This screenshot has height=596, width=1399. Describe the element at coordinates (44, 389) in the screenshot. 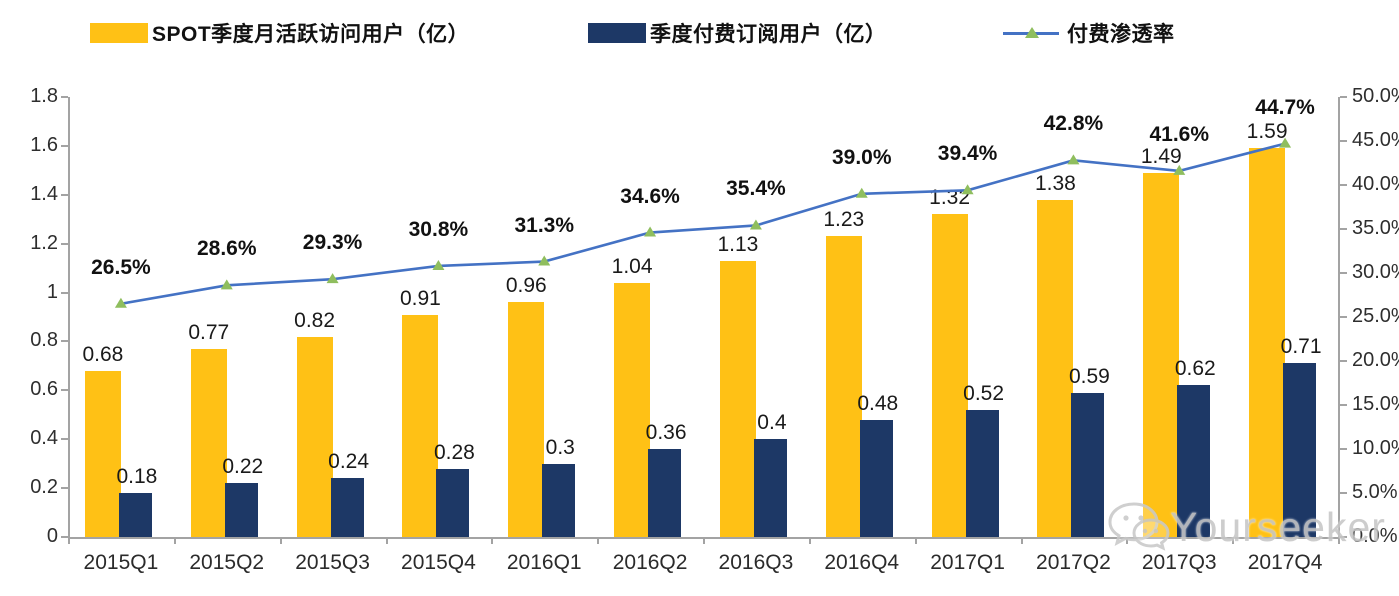

I see `left-axis-tick-label: 0.6` at that location.